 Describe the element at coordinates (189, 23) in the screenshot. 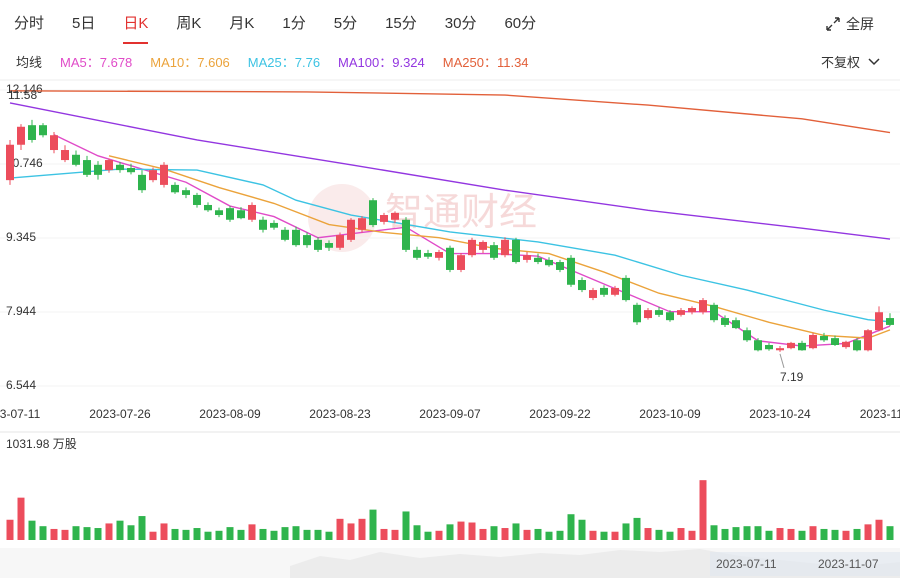

I see `period-tab: 周K` at that location.